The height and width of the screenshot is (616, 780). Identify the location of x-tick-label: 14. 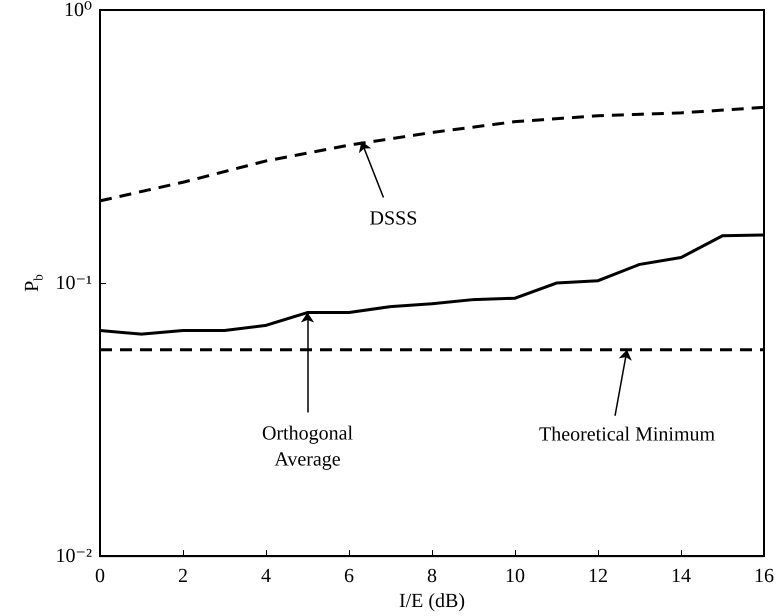
(681, 576).